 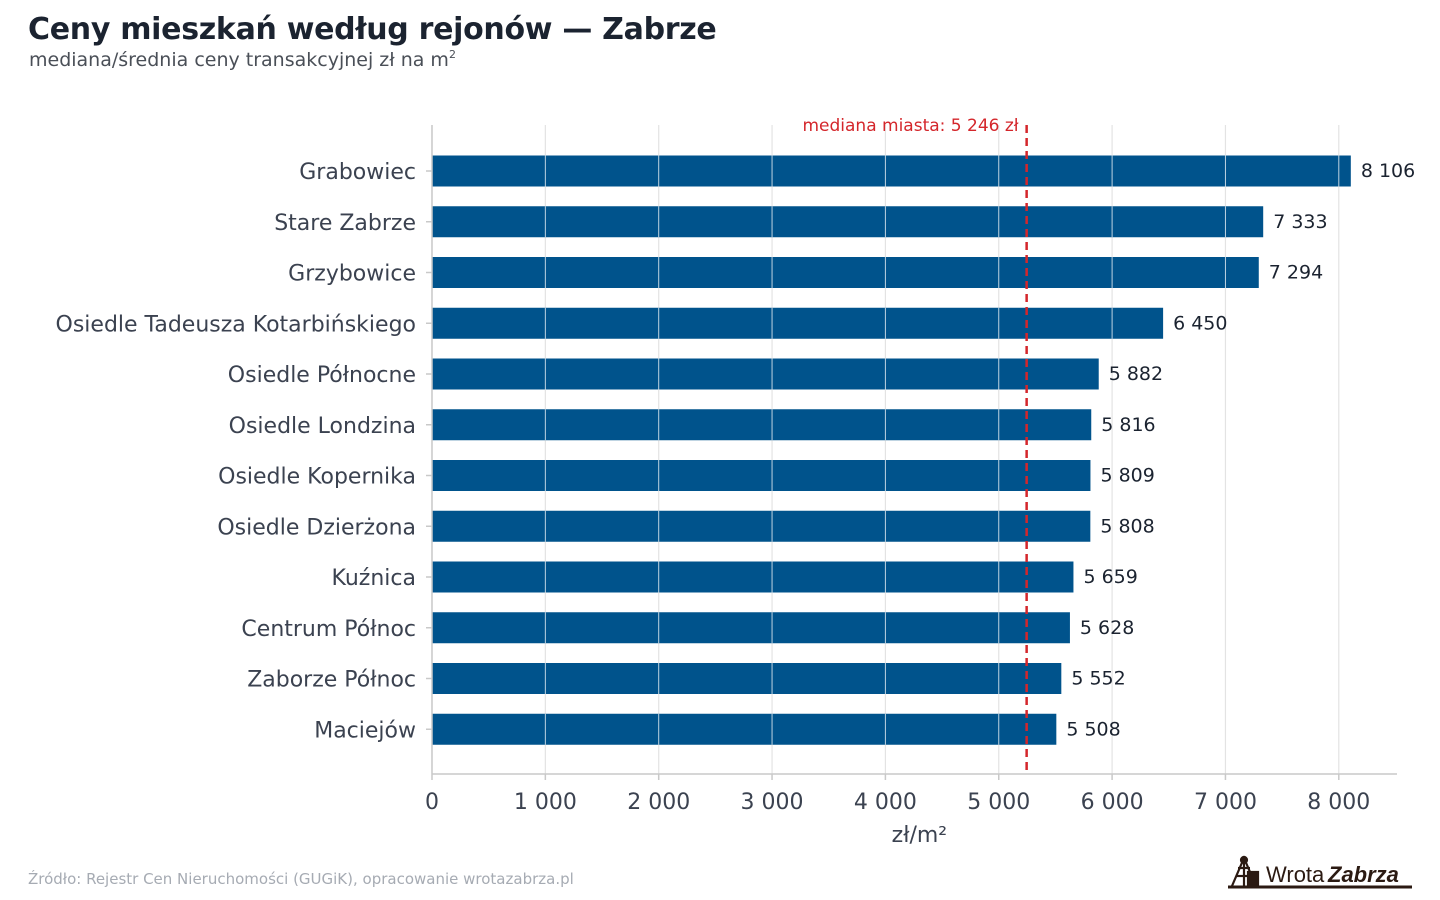 What do you see at coordinates (545, 802) in the screenshot?
I see `x-tick-label: 1 000` at bounding box center [545, 802].